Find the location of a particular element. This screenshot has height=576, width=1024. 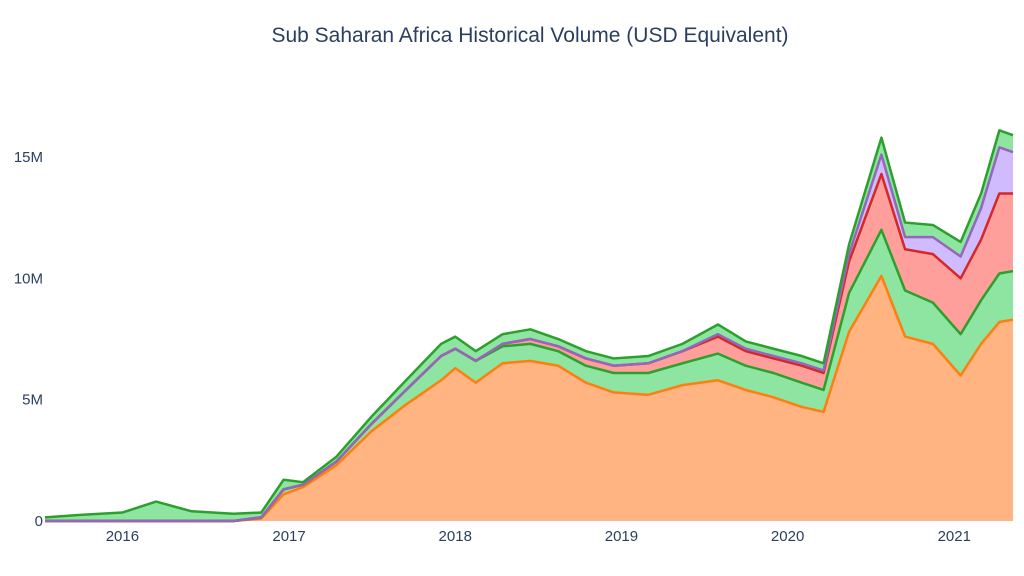

y-tick-label: 15M is located at coordinates (28, 157).